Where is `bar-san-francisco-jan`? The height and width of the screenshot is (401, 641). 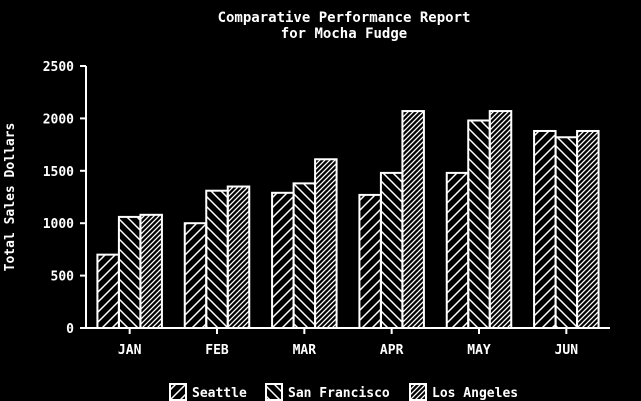 bar-san-francisco-jan is located at coordinates (129, 272).